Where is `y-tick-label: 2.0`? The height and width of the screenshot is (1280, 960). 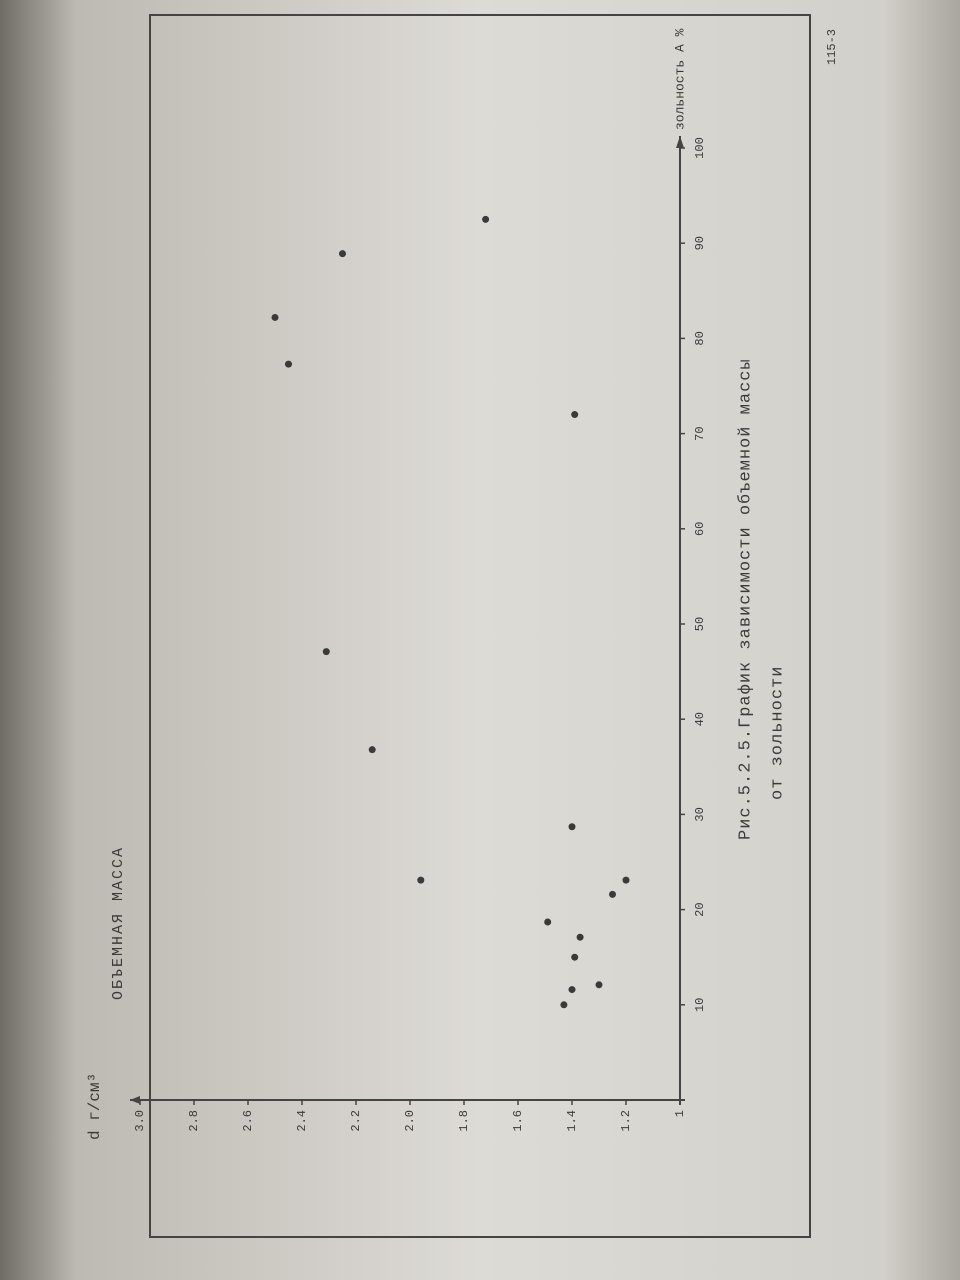
y-tick-label: 2.0 is located at coordinates (410, 1121).